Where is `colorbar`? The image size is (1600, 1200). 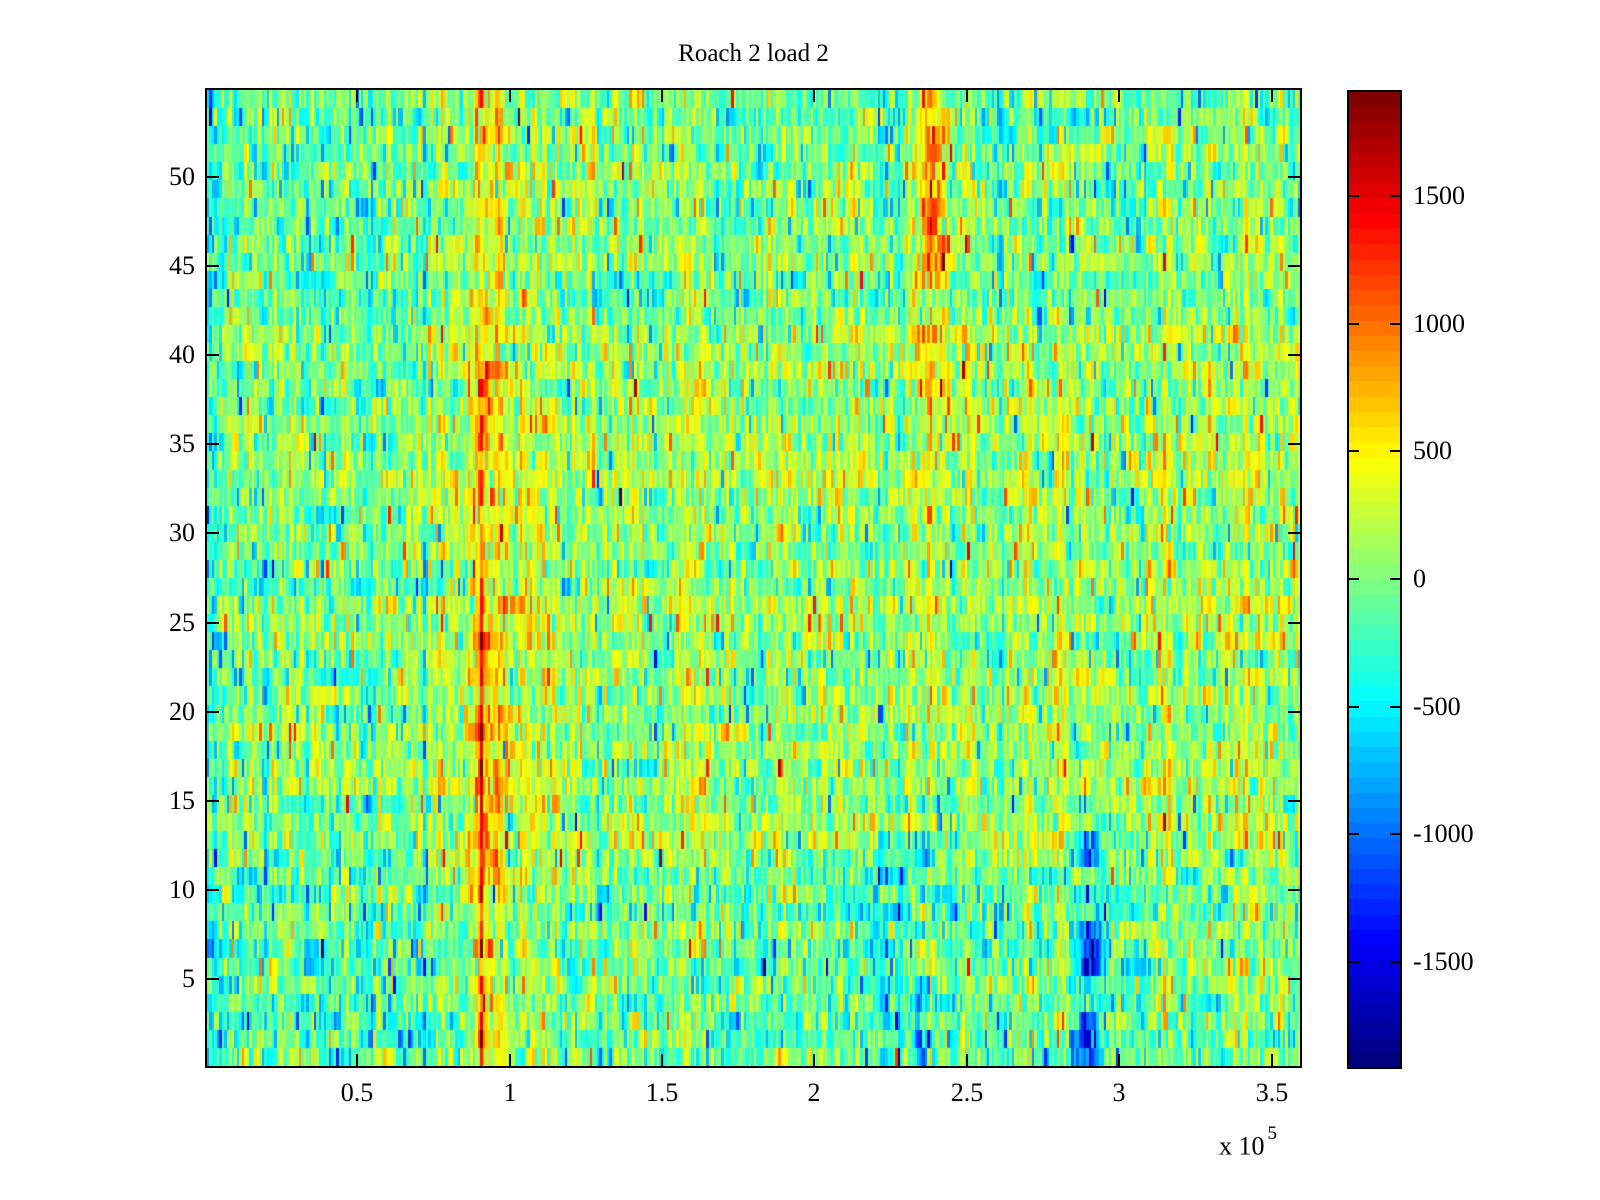 colorbar is located at coordinates (1374, 579).